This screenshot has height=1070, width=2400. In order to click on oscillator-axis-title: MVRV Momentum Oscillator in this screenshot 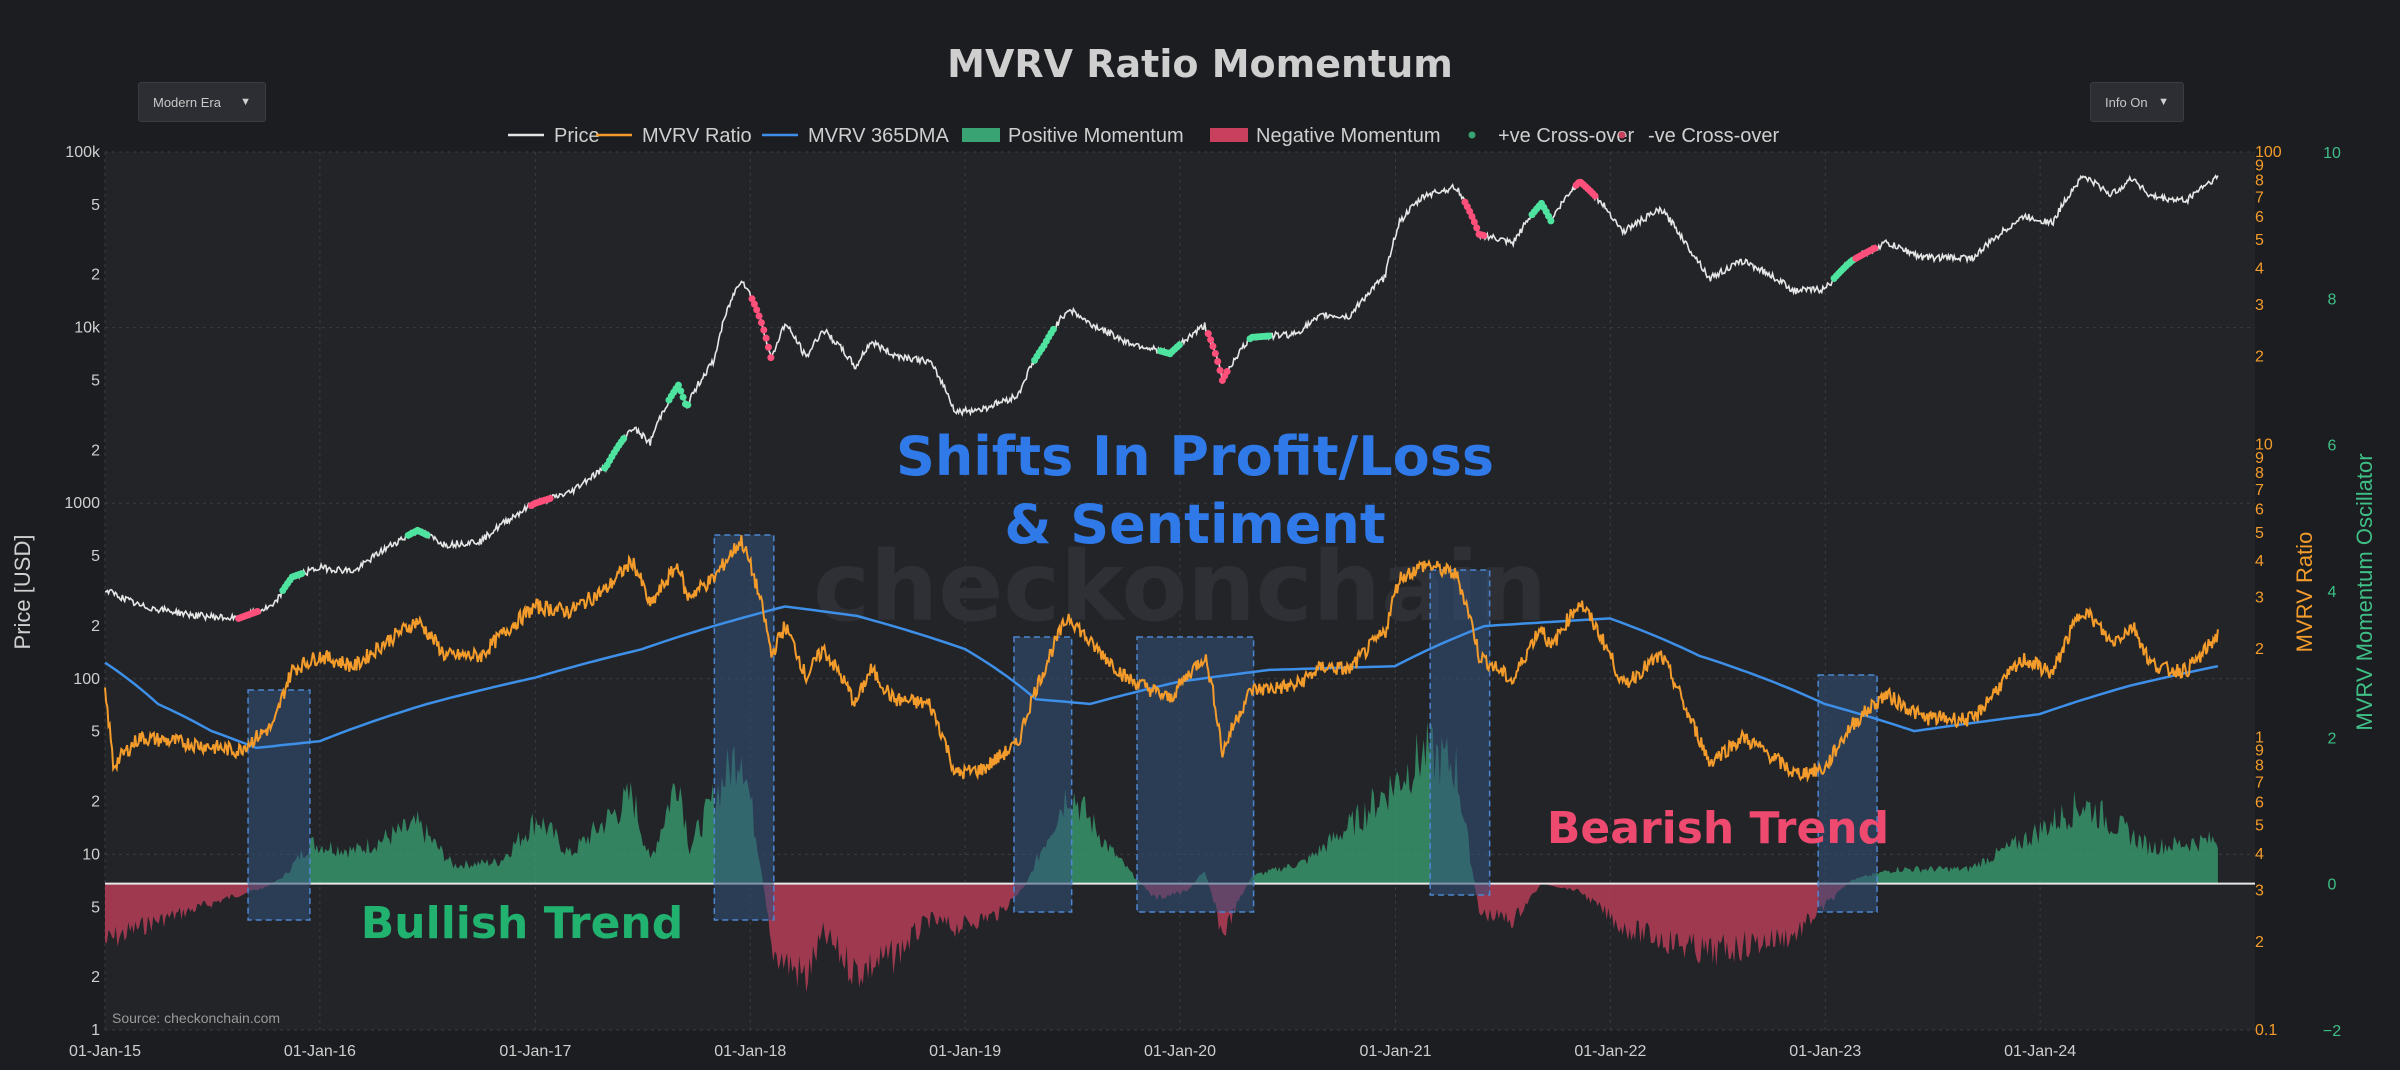, I will do `click(2364, 591)`.